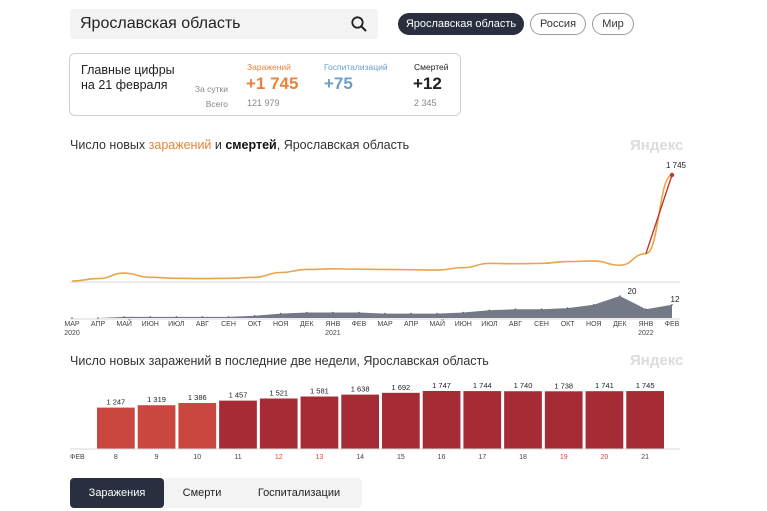  What do you see at coordinates (482, 385) in the screenshot?
I see `bar-value-label: 1 744` at bounding box center [482, 385].